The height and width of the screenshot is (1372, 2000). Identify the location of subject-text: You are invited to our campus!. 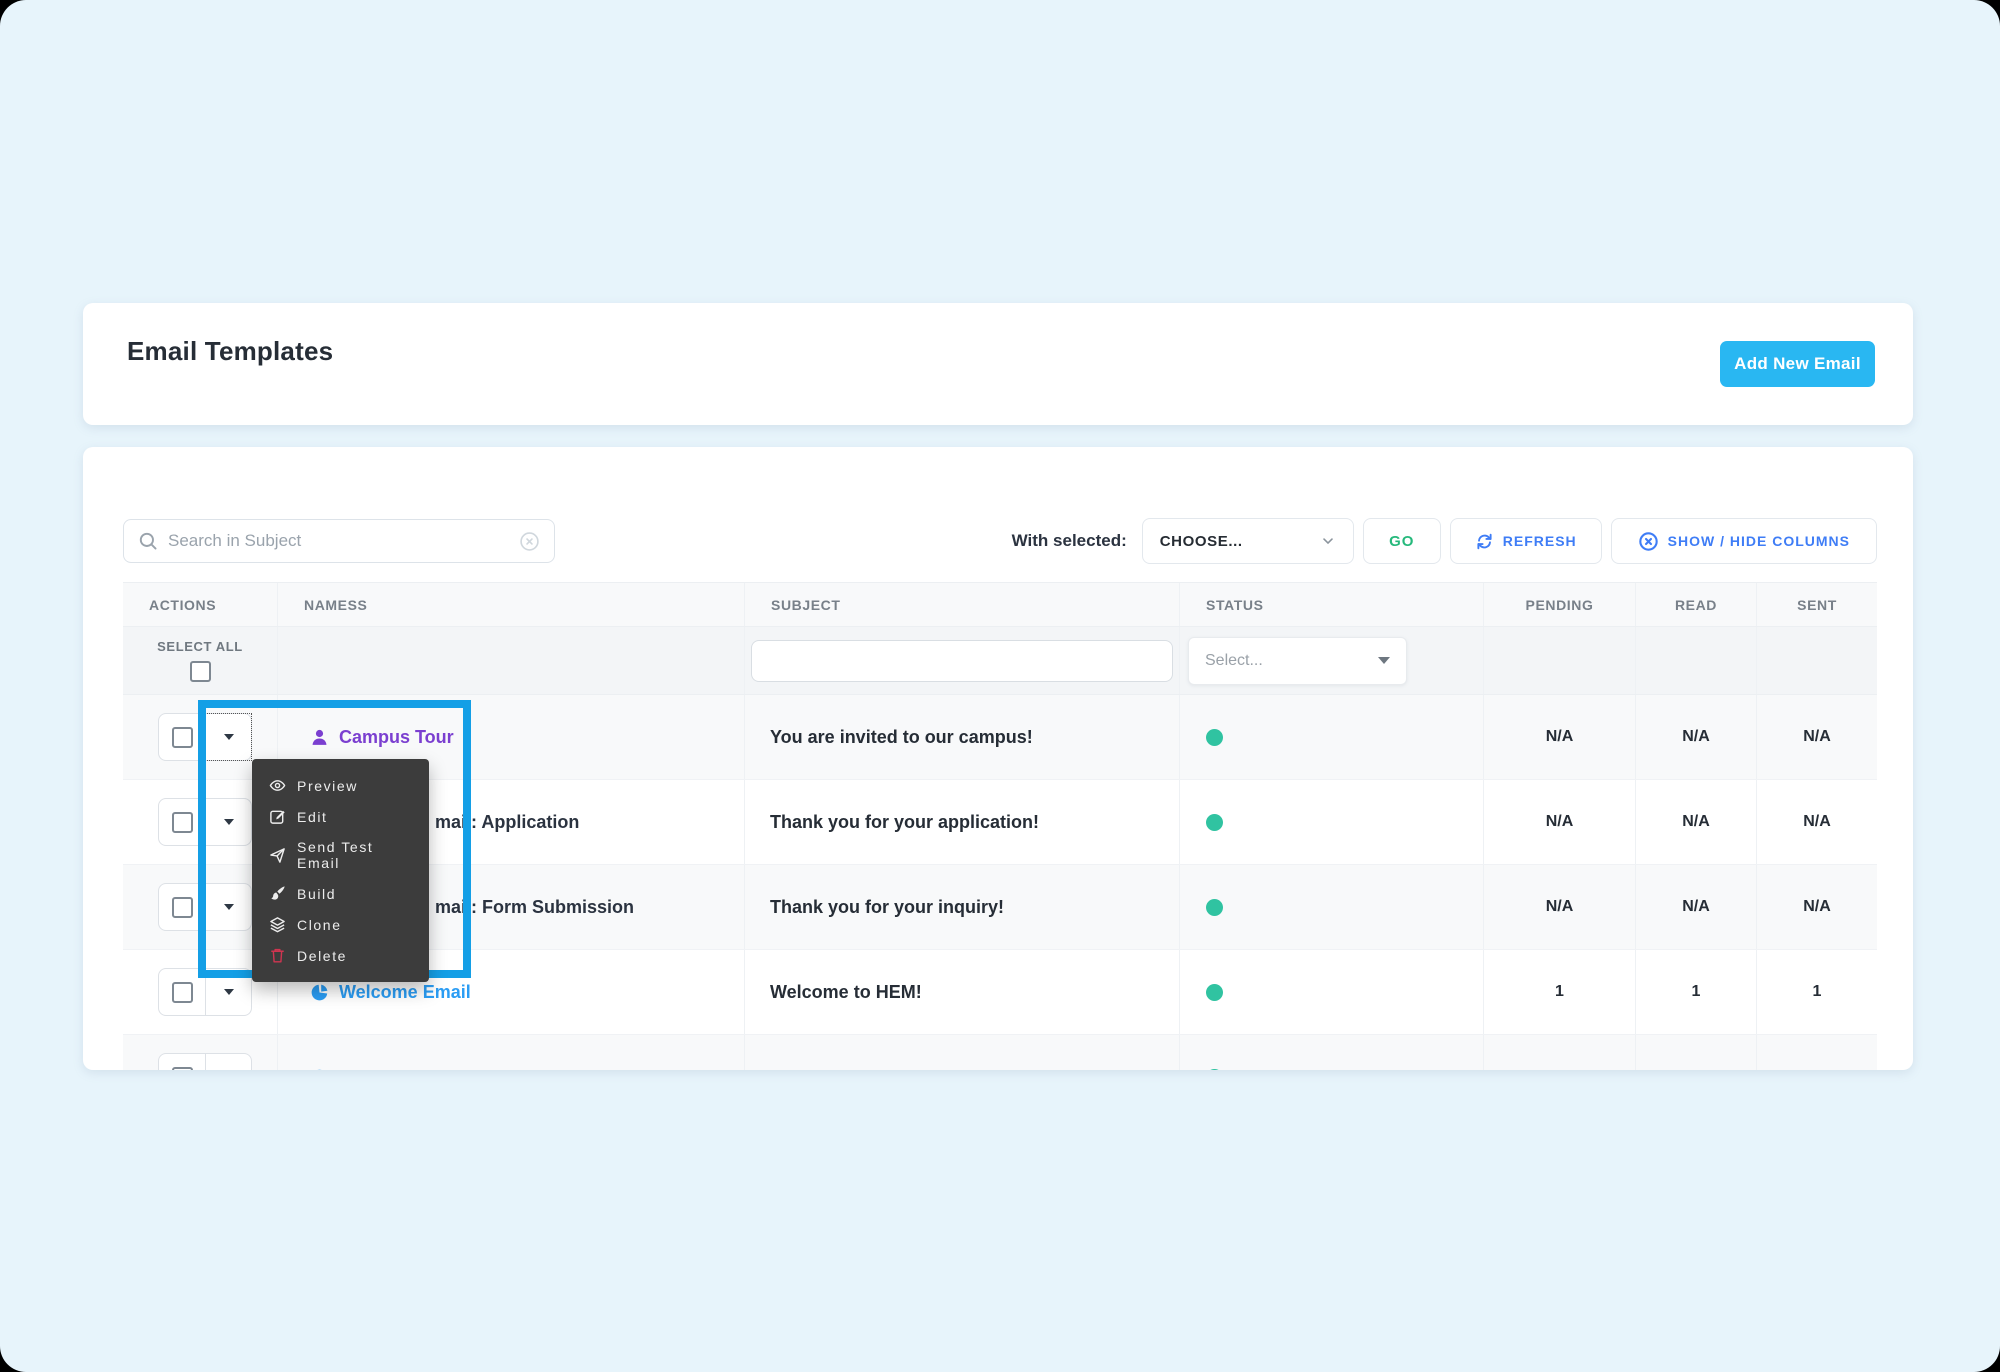
(901, 736).